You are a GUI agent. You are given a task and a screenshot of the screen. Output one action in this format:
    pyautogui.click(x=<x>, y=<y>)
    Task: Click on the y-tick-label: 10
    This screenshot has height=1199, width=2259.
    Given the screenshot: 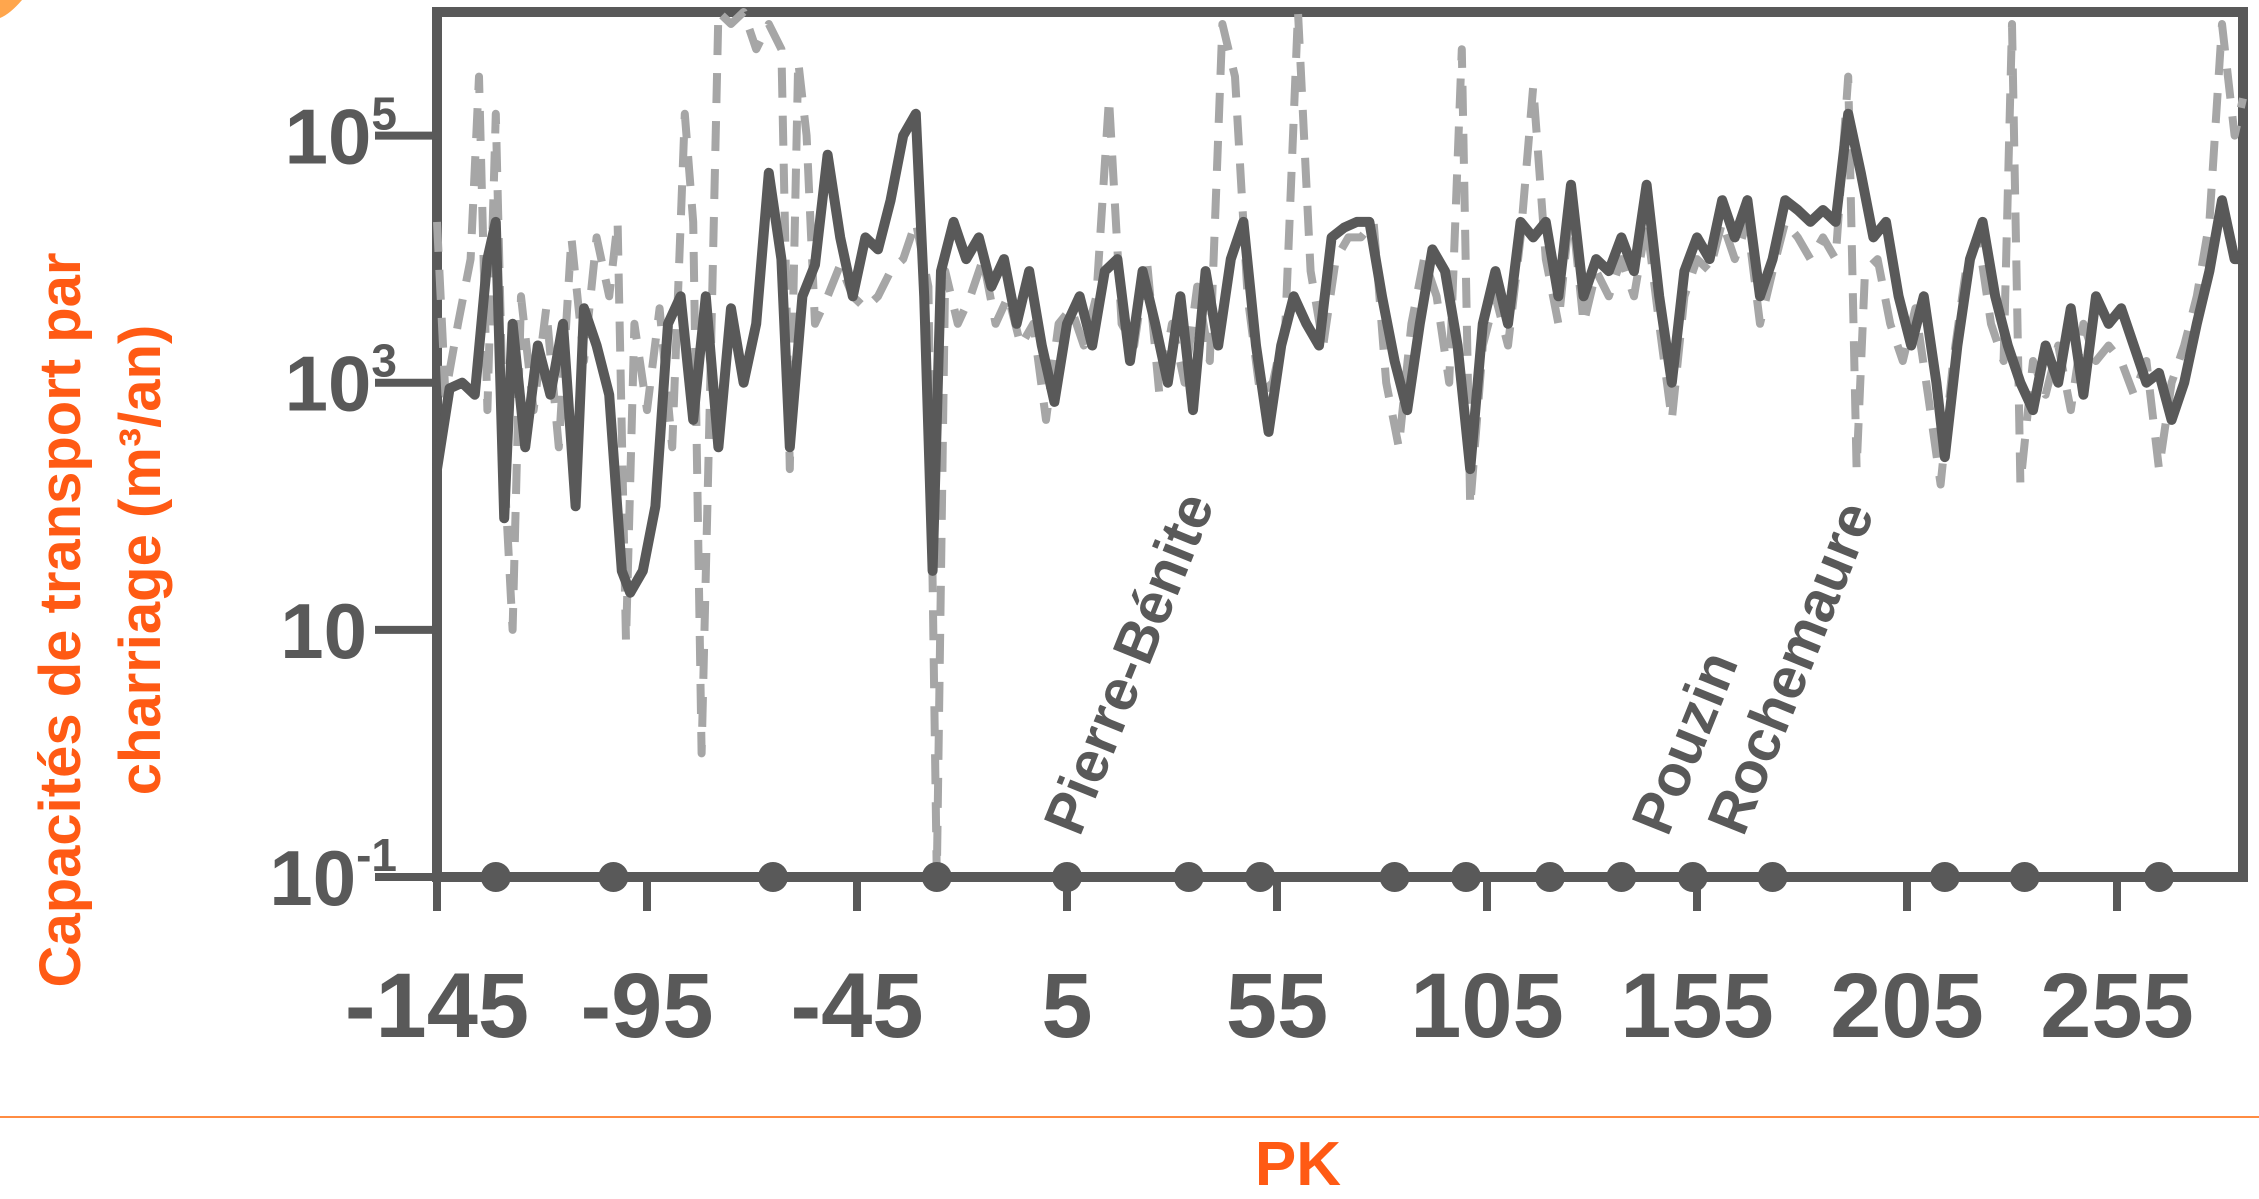 What is the action you would take?
    pyautogui.click(x=323, y=631)
    